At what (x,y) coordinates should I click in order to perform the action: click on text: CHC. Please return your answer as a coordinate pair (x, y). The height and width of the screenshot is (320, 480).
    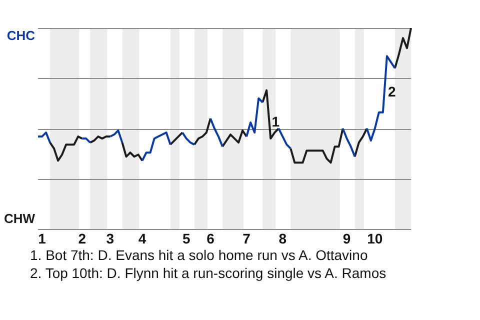
    Looking at the image, I should click on (20, 35).